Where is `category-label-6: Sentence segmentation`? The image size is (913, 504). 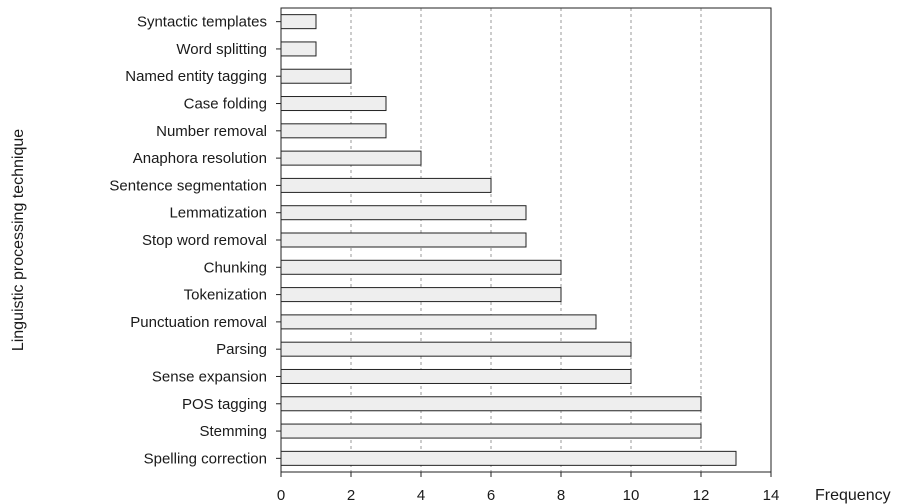
category-label-6: Sentence segmentation is located at coordinates (188, 185).